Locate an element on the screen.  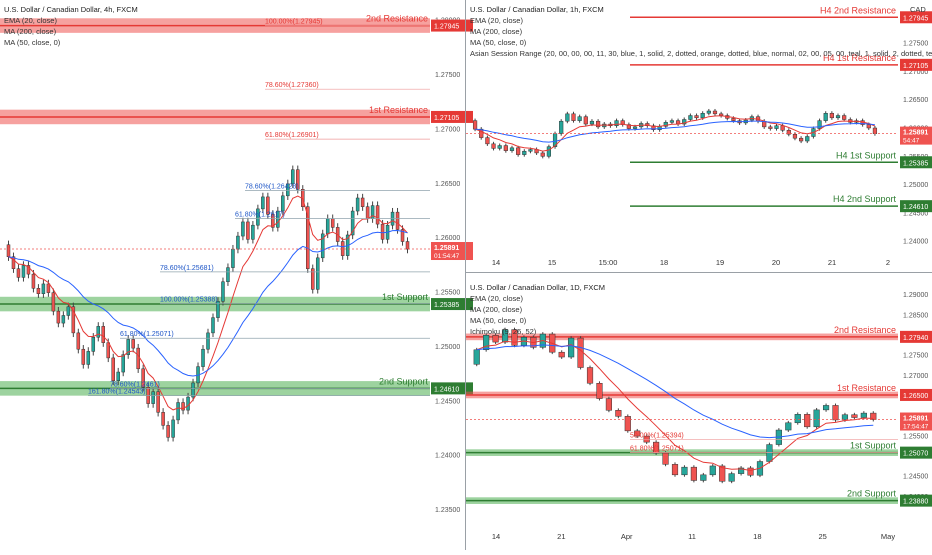
level-price-tag-text-2: 1.27105 is located at coordinates (446, 118).